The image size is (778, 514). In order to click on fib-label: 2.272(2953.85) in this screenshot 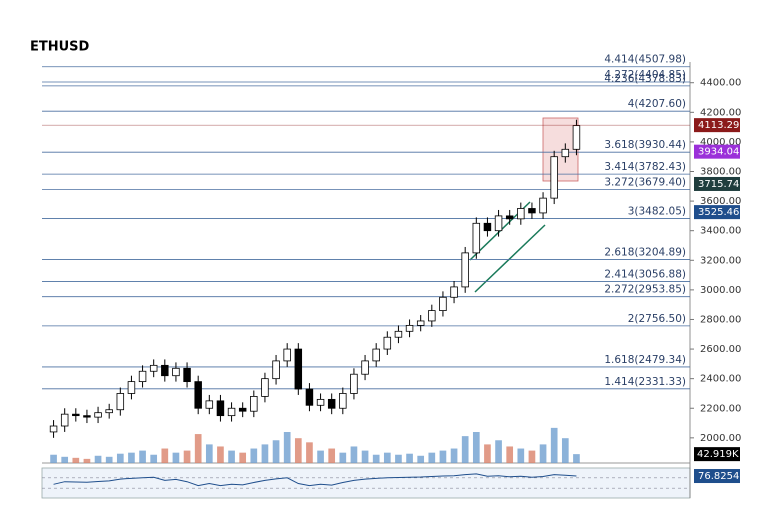, I will do `click(645, 290)`.